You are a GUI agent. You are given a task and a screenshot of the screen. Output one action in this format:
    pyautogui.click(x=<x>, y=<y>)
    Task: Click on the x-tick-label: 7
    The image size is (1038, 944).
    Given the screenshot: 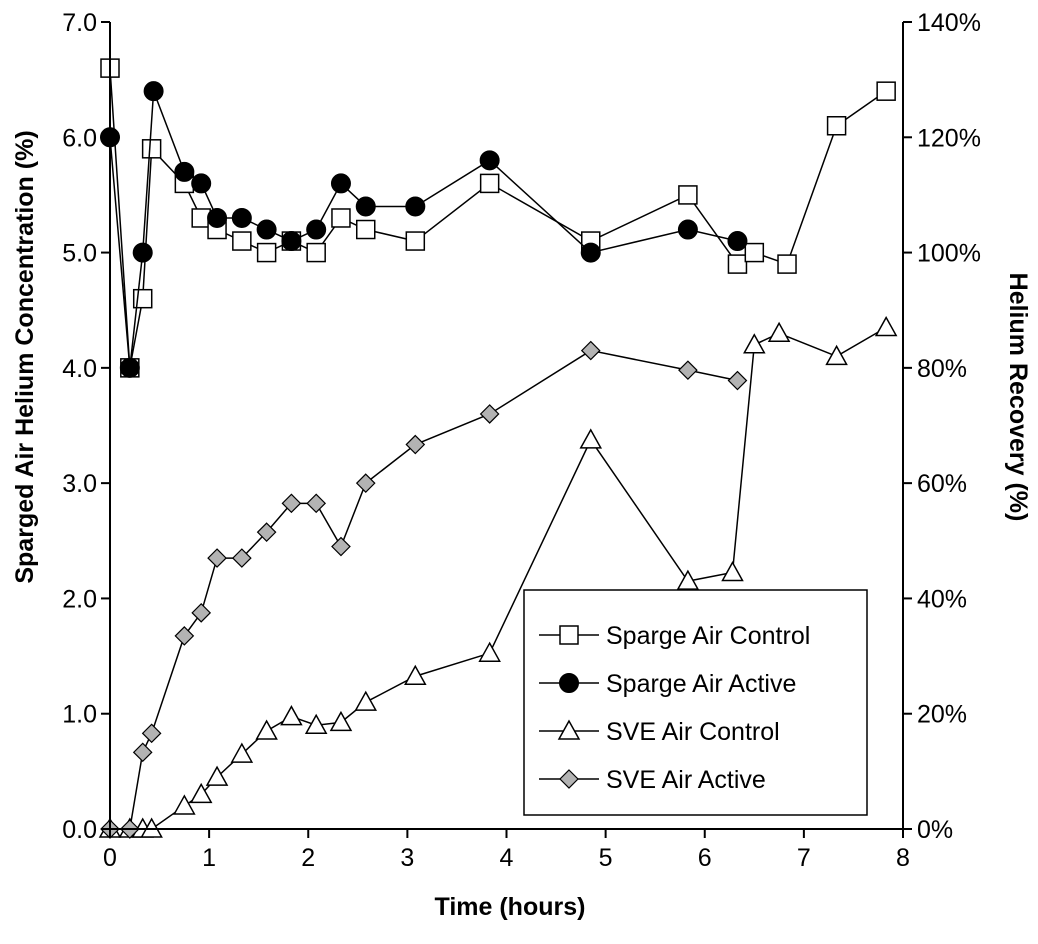 What is the action you would take?
    pyautogui.click(x=804, y=858)
    